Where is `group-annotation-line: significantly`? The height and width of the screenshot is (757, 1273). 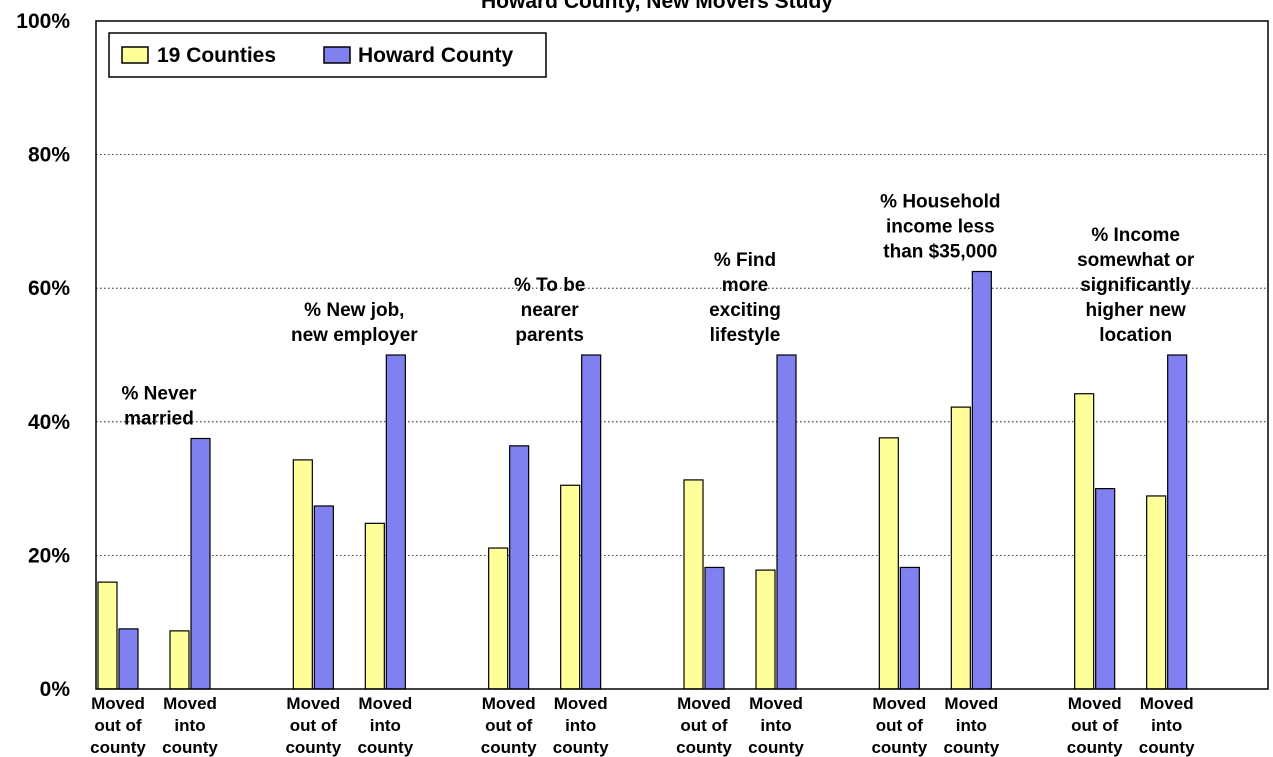
group-annotation-line: significantly is located at coordinates (1135, 285).